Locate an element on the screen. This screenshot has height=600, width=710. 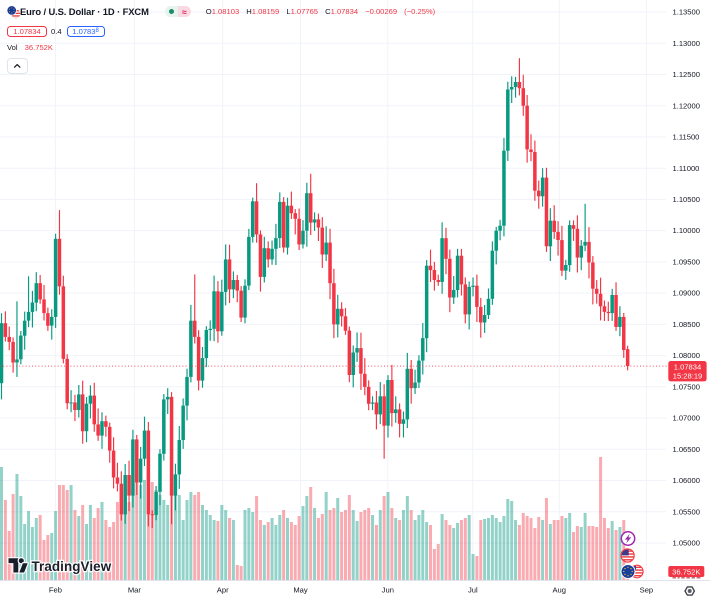
svg-text: 1.13000 is located at coordinates (686, 43).